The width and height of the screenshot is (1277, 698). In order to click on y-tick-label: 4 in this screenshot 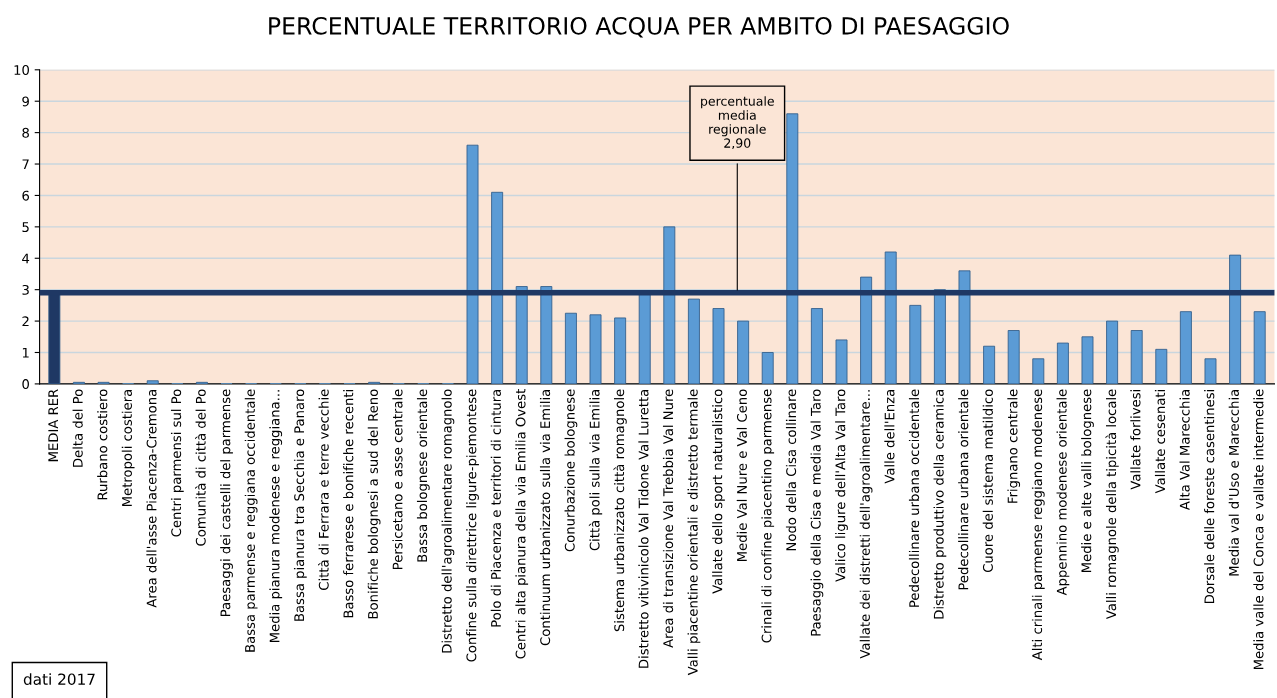, I will do `click(26, 258)`.